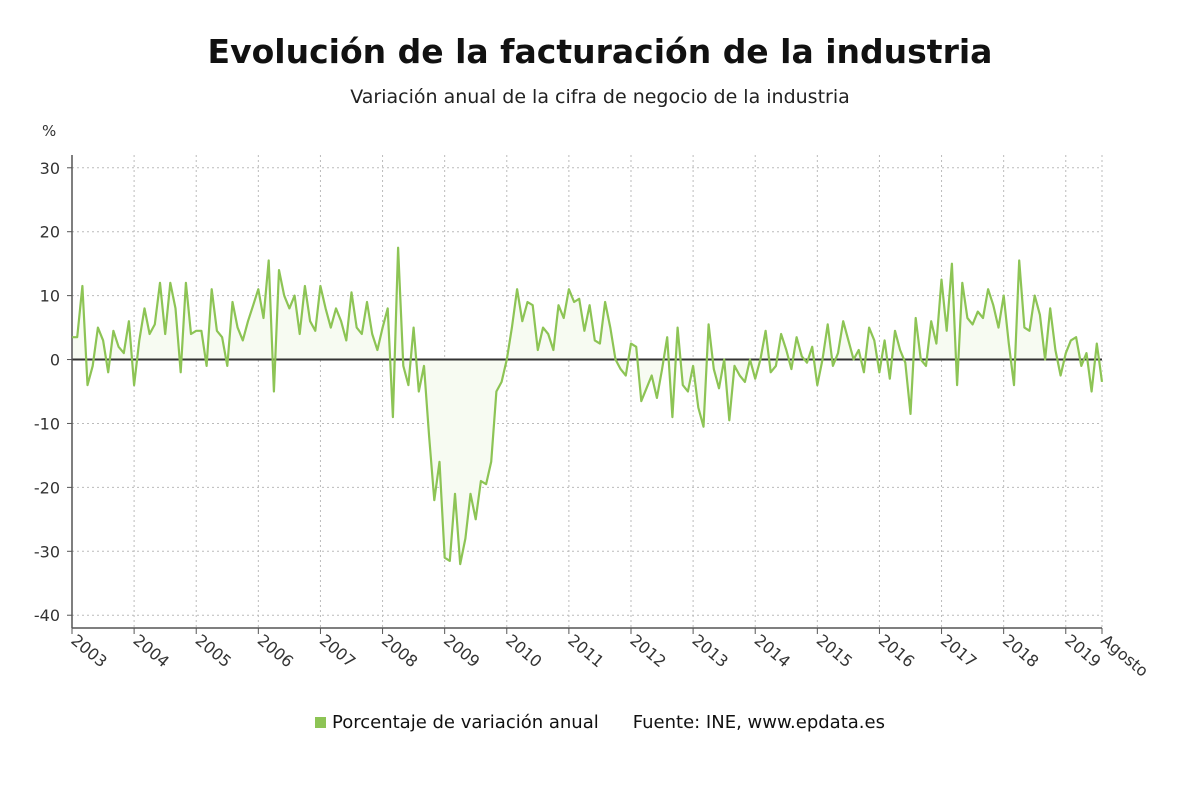 The width and height of the screenshot is (1200, 809). What do you see at coordinates (47, 551) in the screenshot?
I see `y-tick-label: -30` at bounding box center [47, 551].